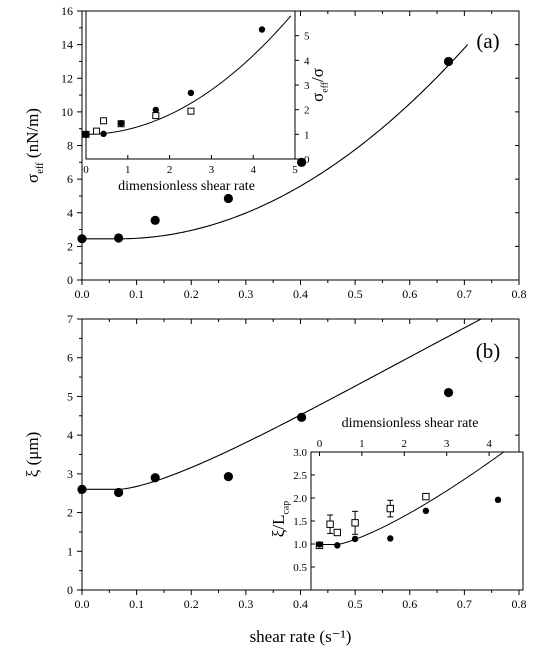 The width and height of the screenshot is (533, 655). I want to click on inset-x-label-b: dimensionless shear rate, so click(410, 423).